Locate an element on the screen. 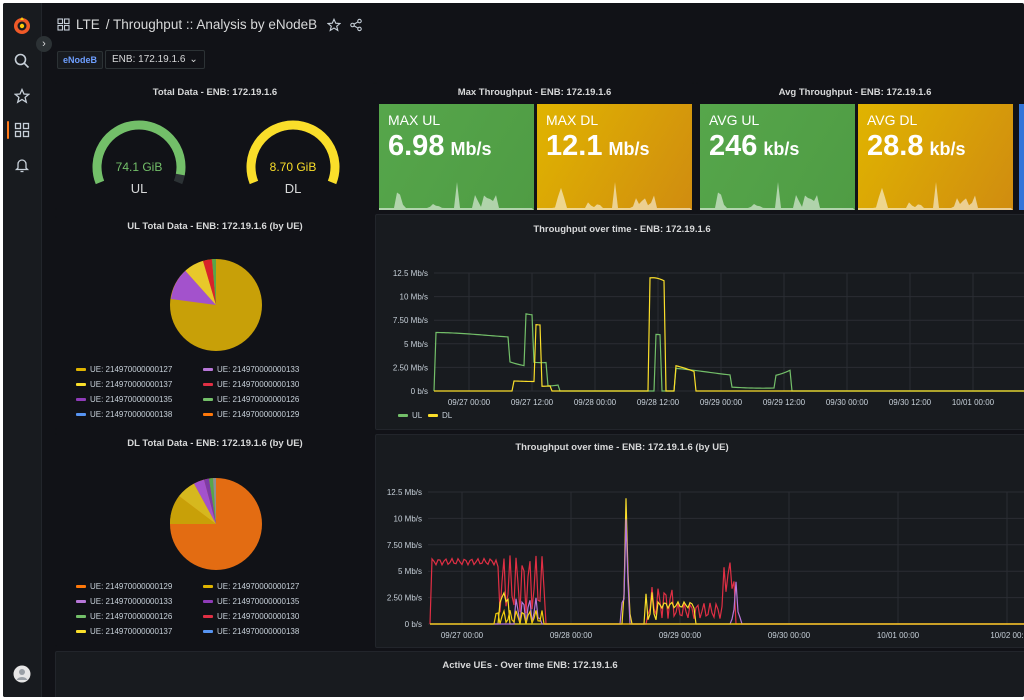  legend-label: DL is located at coordinates (447, 415).